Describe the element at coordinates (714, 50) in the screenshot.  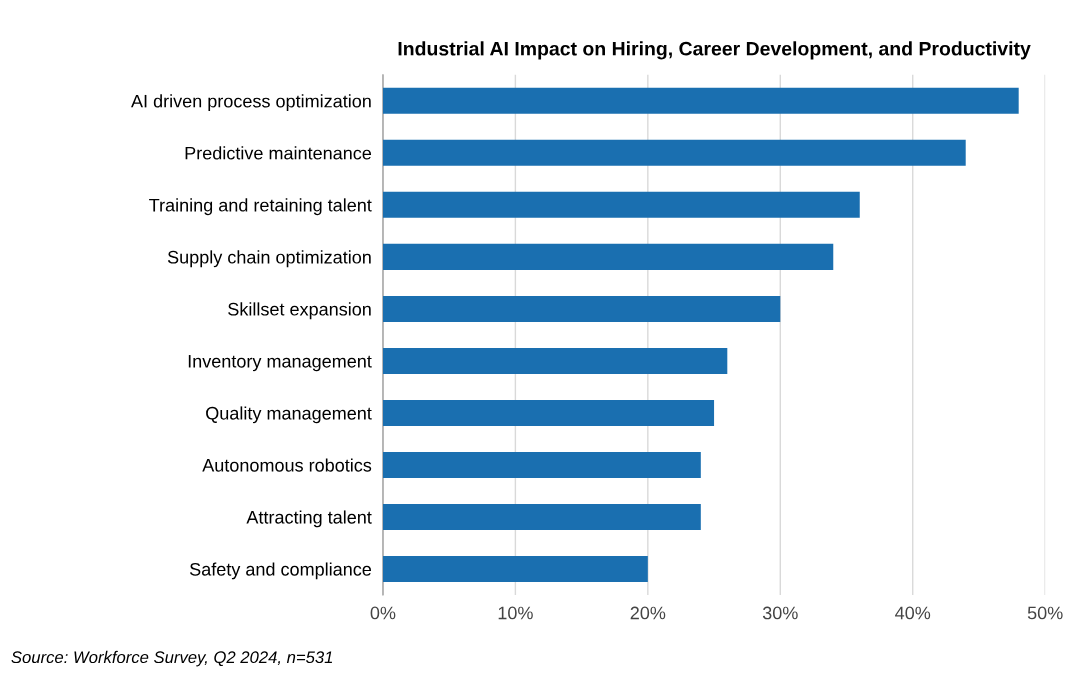
I see `chart-title: Industrial AI Impact on Hiring, Career Development, and Productivity` at that location.